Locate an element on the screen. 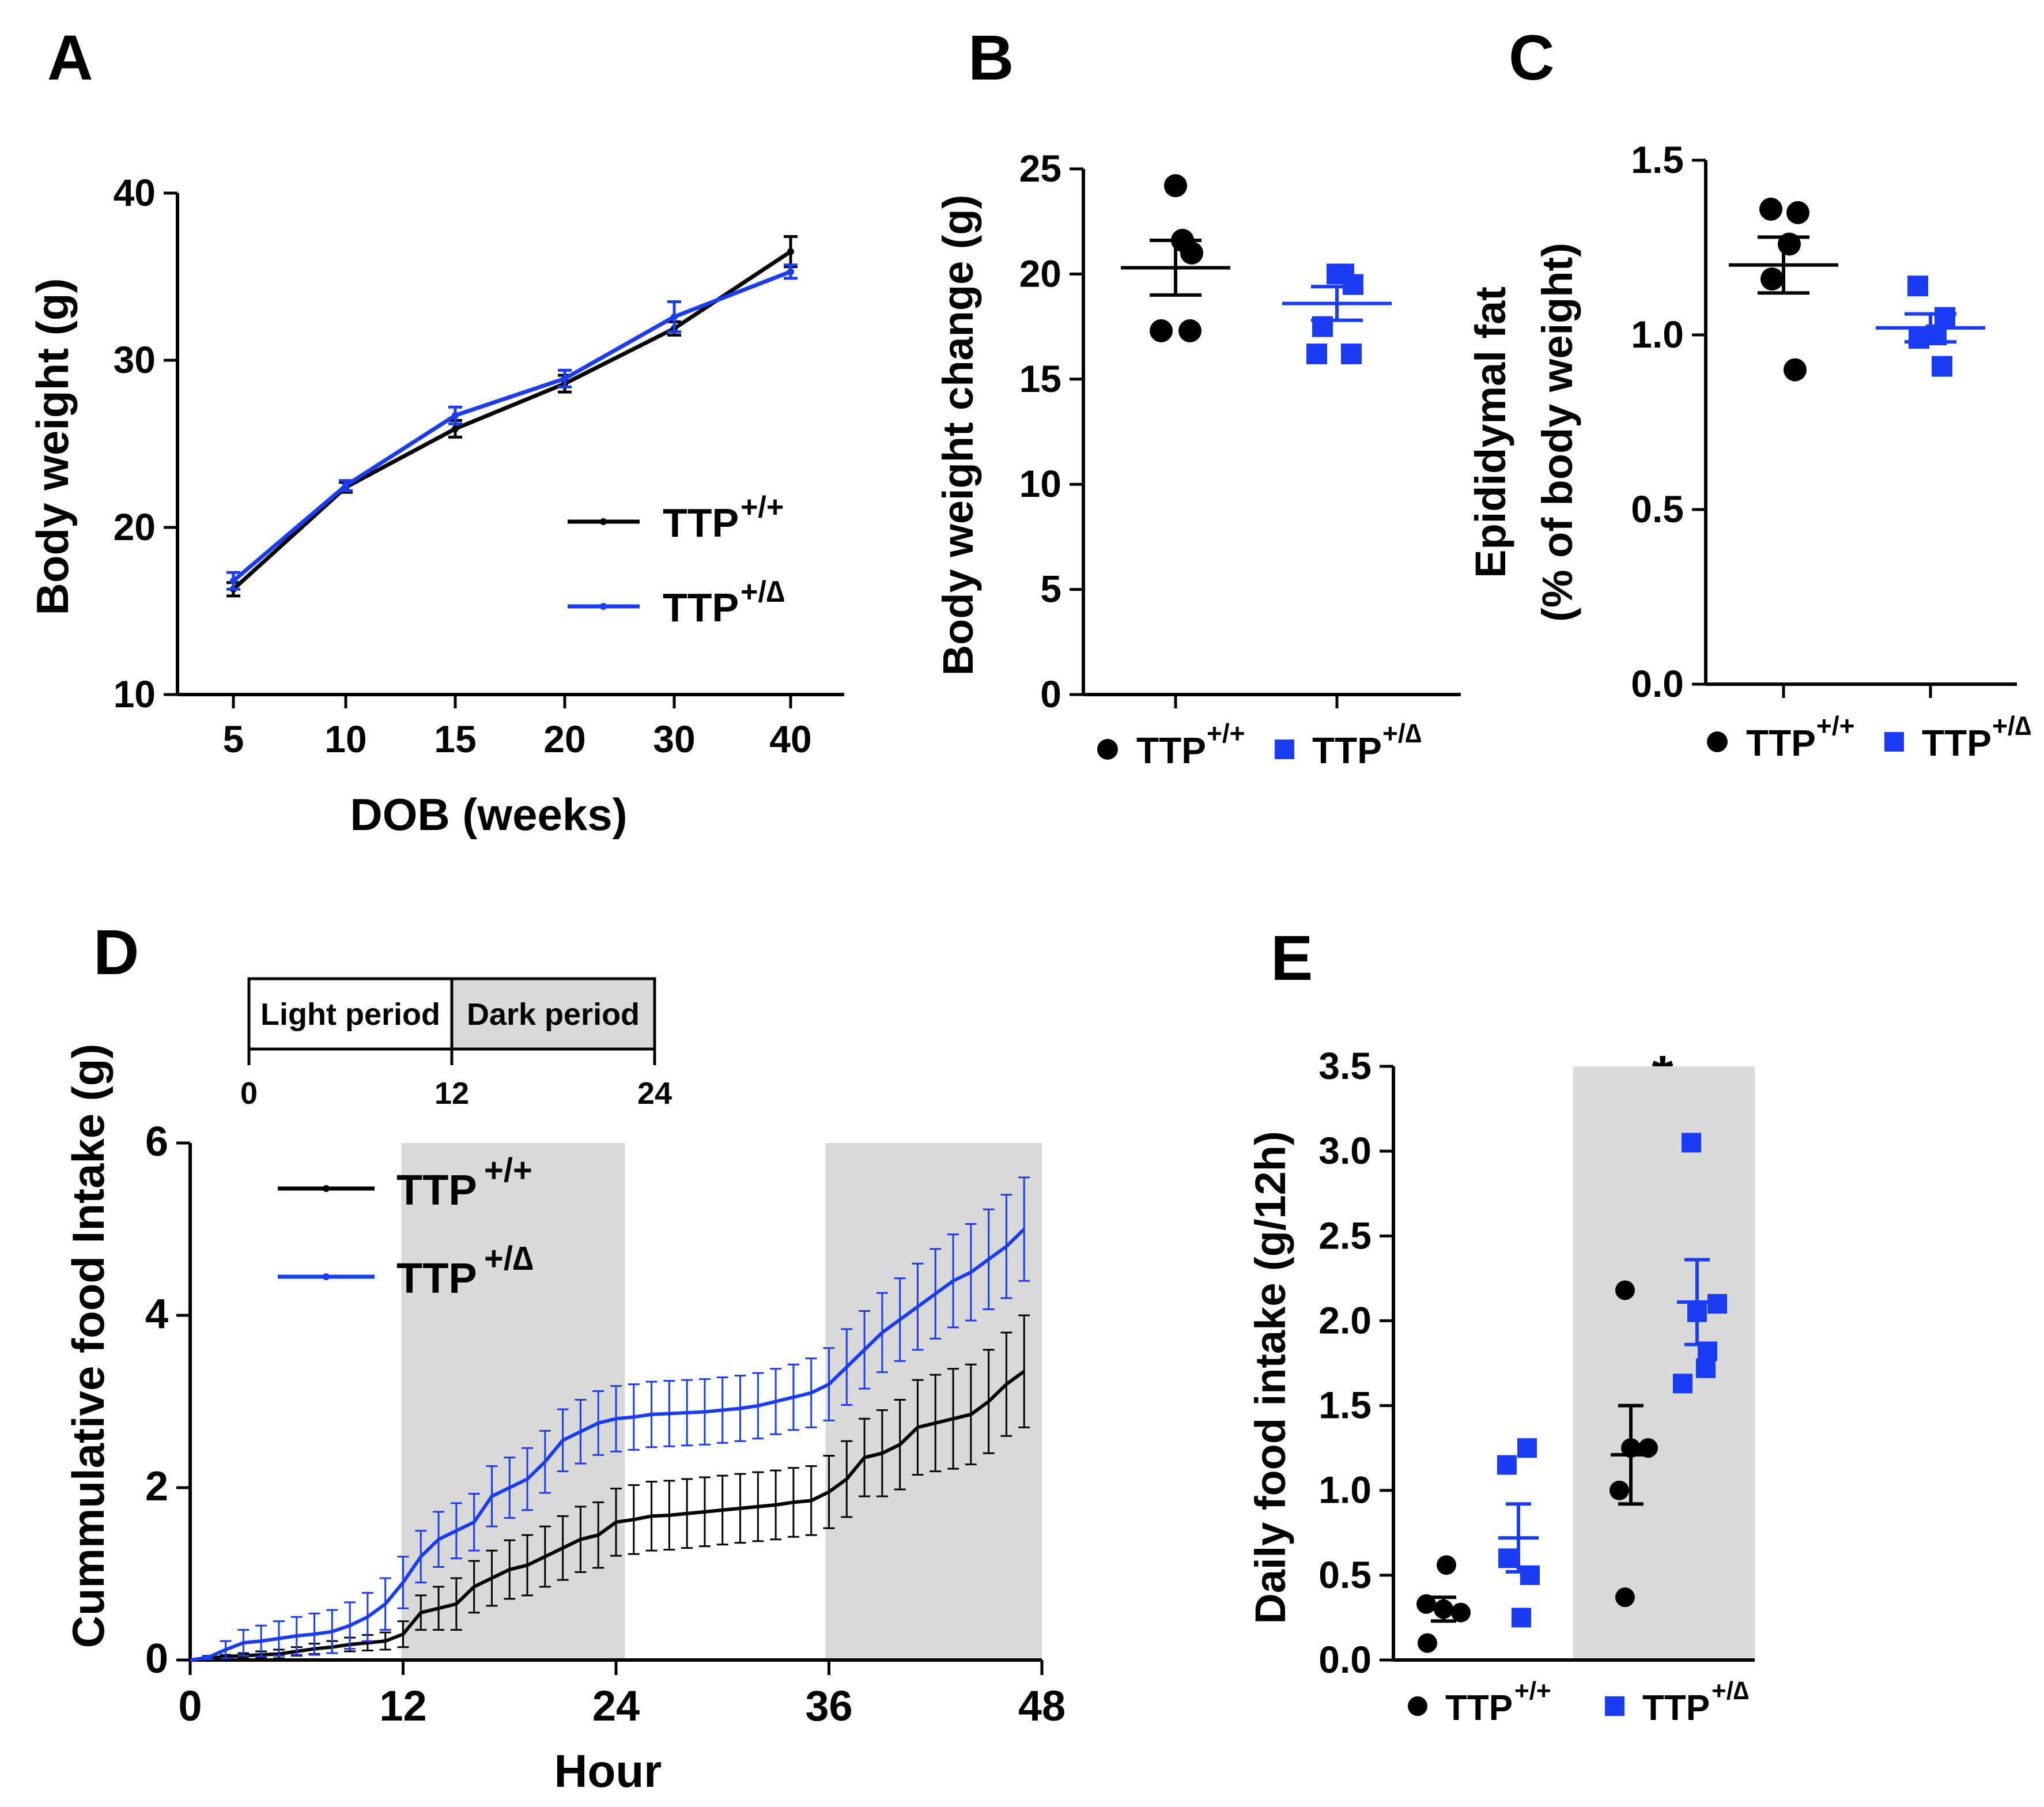 Image resolution: width=2044 pixels, height=1807 pixels. panel-d-y-title: Cummulative food Intake (g) is located at coordinates (88, 1346).